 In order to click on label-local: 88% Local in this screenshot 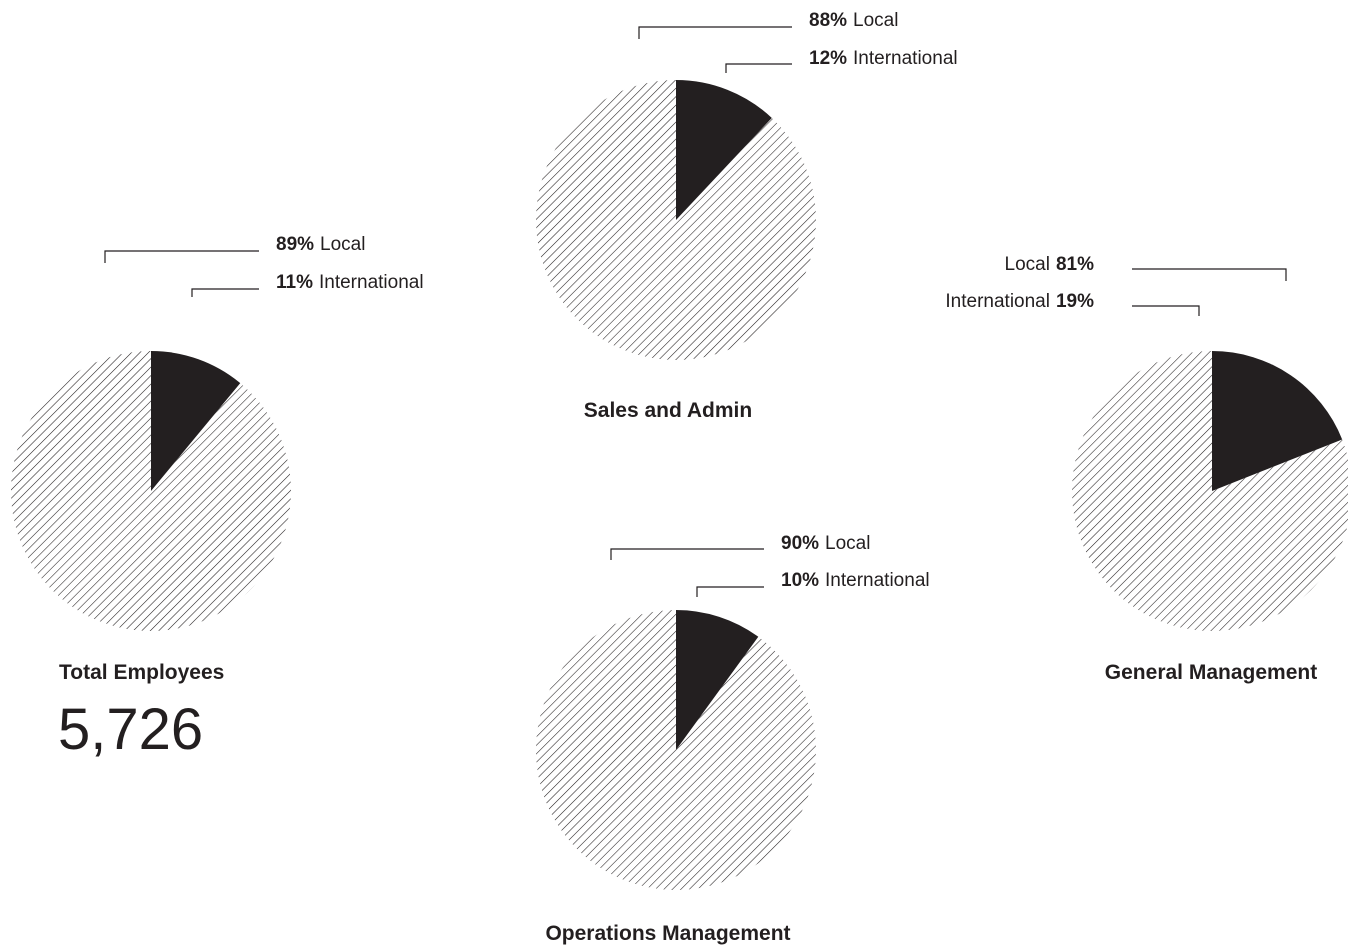, I will do `click(853, 20)`.